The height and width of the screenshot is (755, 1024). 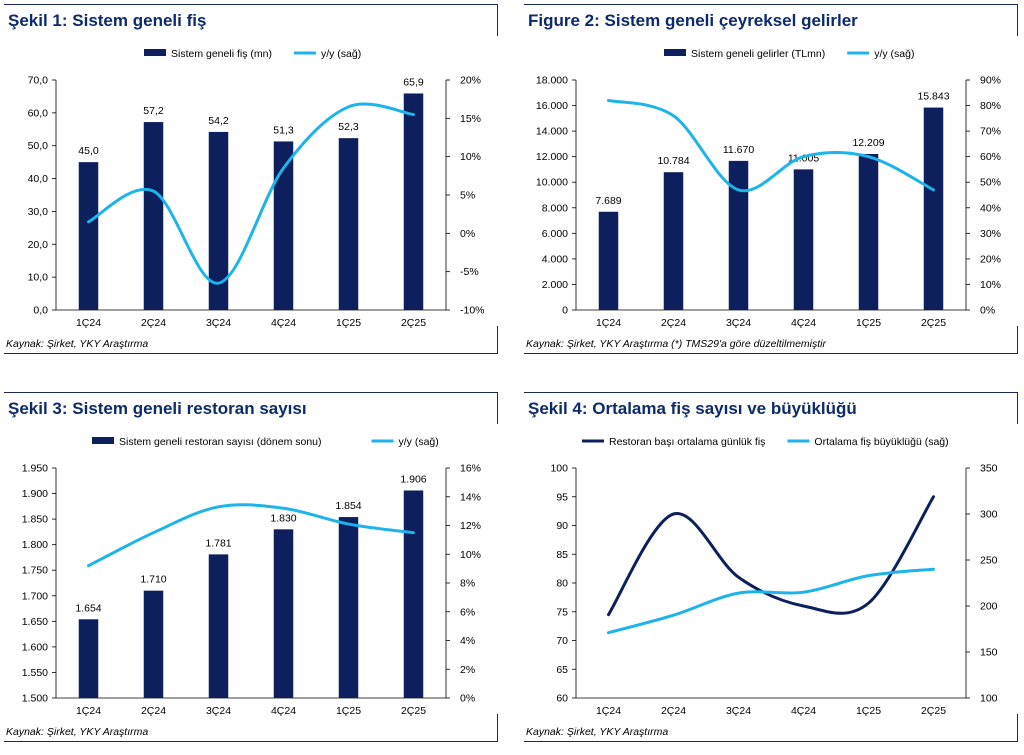 What do you see at coordinates (555, 285) in the screenshot?
I see `y-tick-label: 2.000` at bounding box center [555, 285].